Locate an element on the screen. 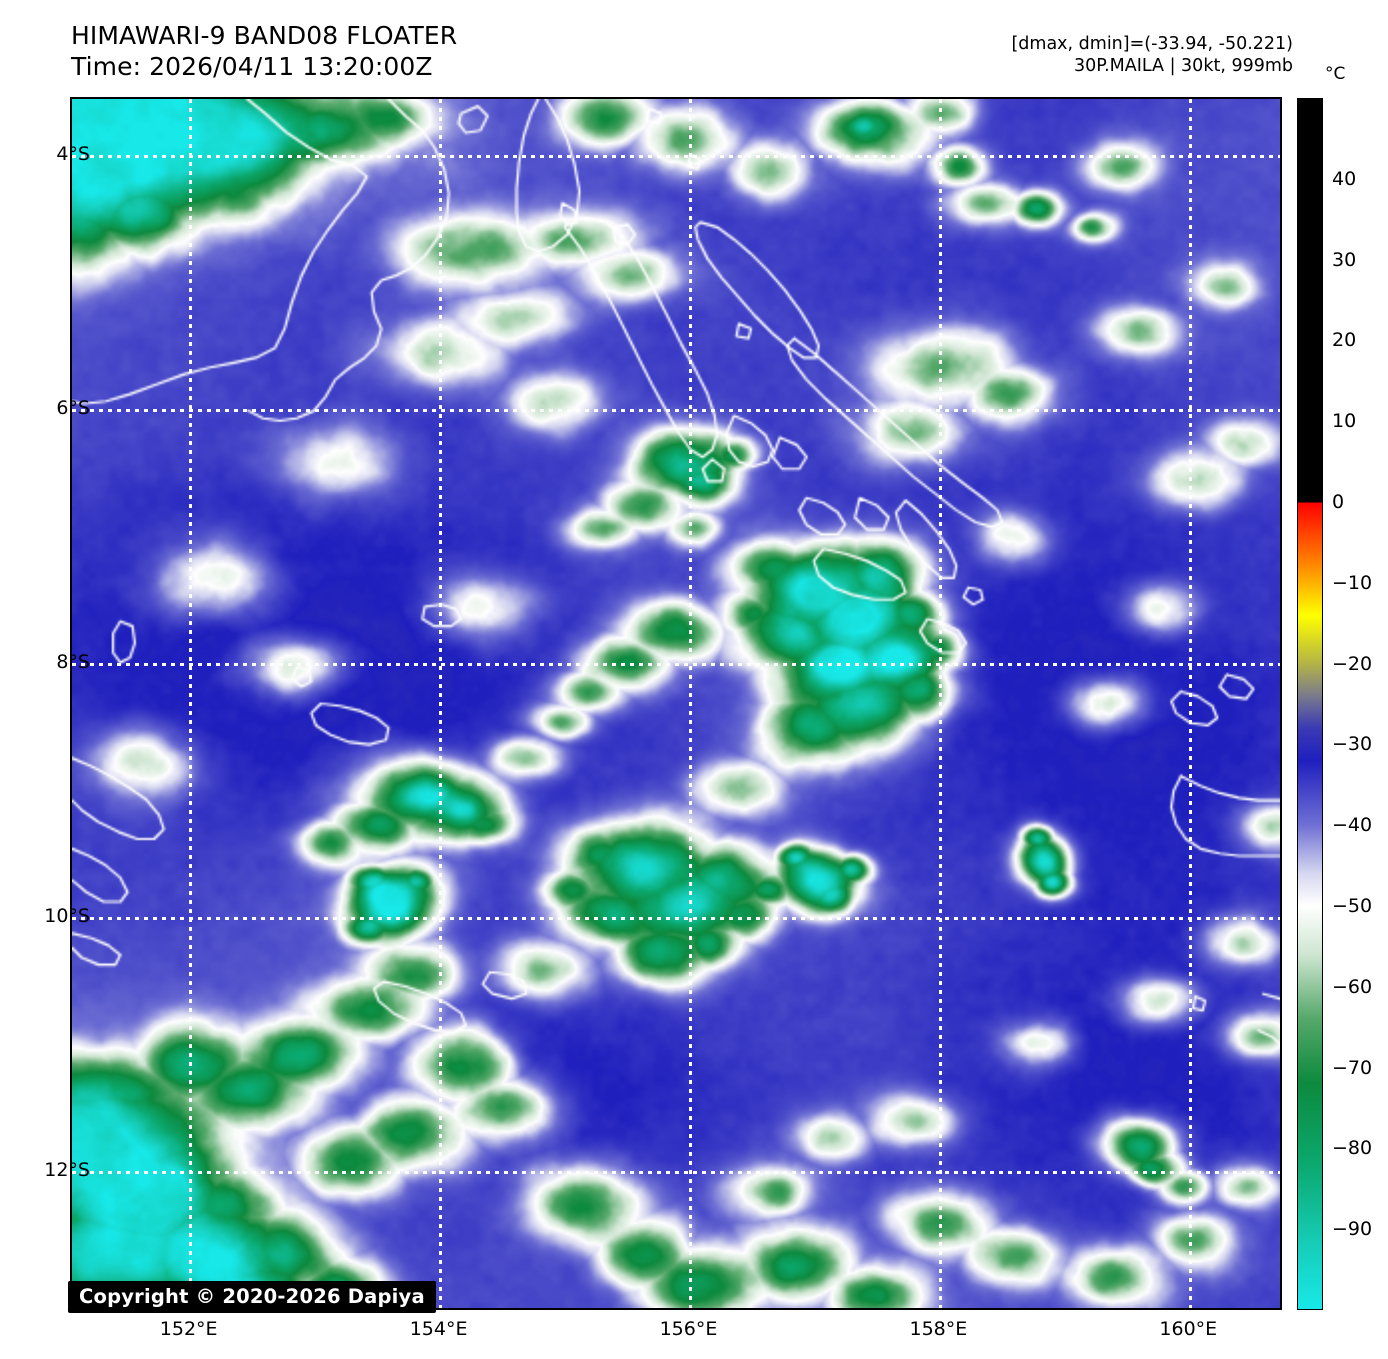 The image size is (1388, 1359). colorbar-tick-label: 10 is located at coordinates (1344, 421).